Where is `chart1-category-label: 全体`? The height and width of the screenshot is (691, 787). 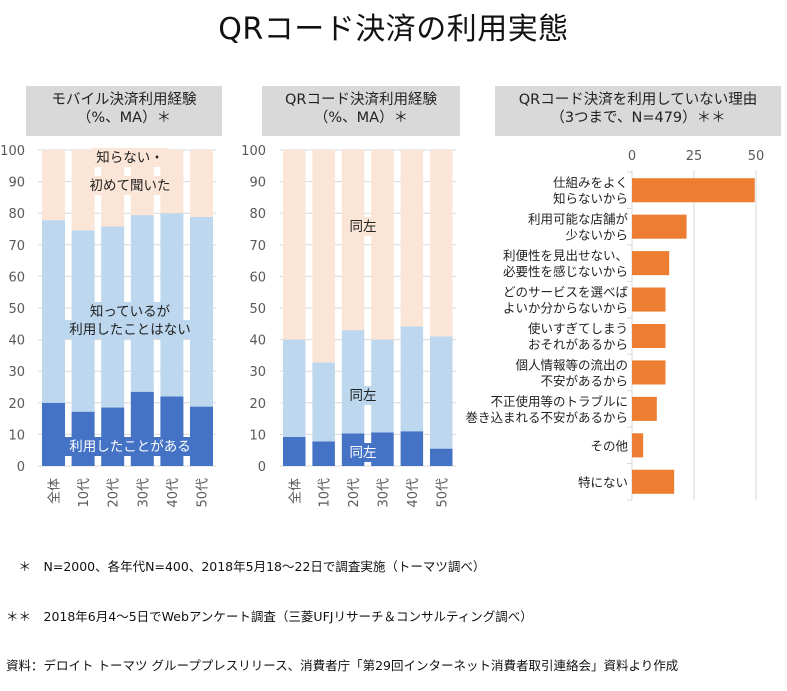 chart1-category-label: 全体 is located at coordinates (55, 491).